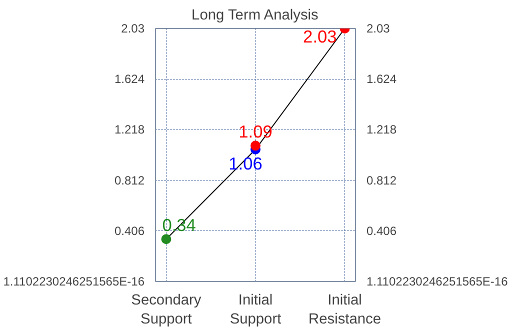 Image resolution: width=510 pixels, height=330 pixels. Describe the element at coordinates (255, 16) in the screenshot. I see `chart-title: Long Term Analysis` at that location.